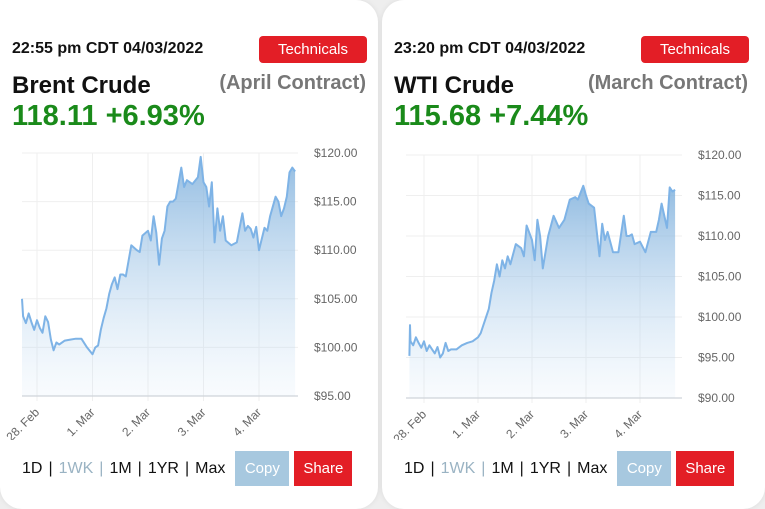 The height and width of the screenshot is (509, 765). I want to click on commodity-name: Brent Crude, so click(81, 85).